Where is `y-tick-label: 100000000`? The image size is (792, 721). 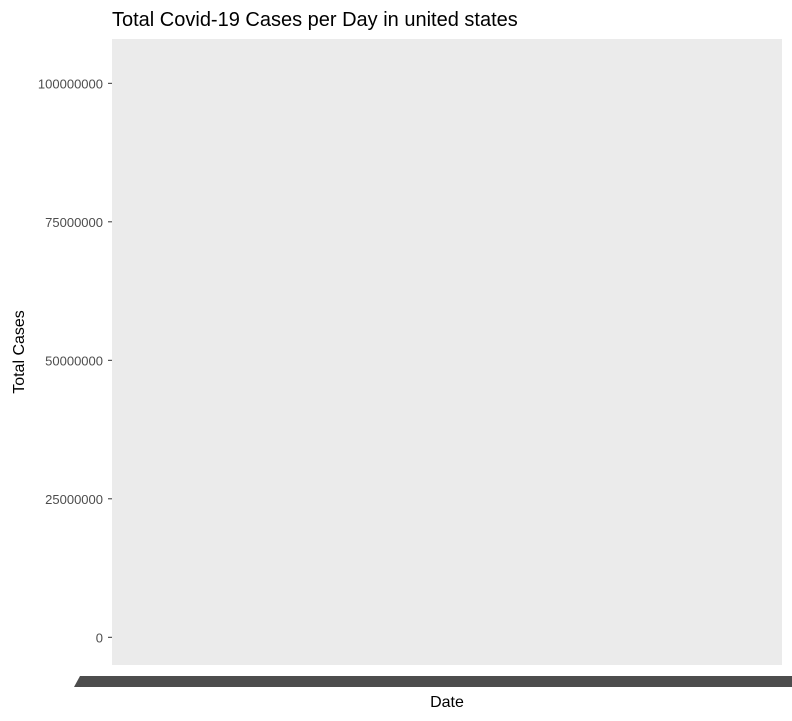
y-tick-label: 100000000 is located at coordinates (70, 83).